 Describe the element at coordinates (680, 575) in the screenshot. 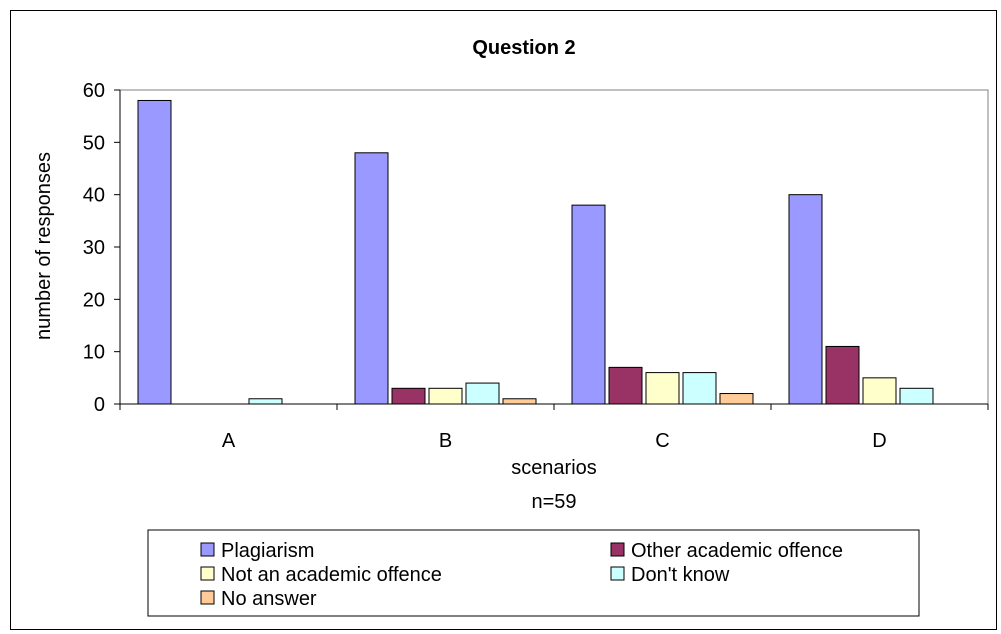

I see `legend-label: Don't know` at that location.